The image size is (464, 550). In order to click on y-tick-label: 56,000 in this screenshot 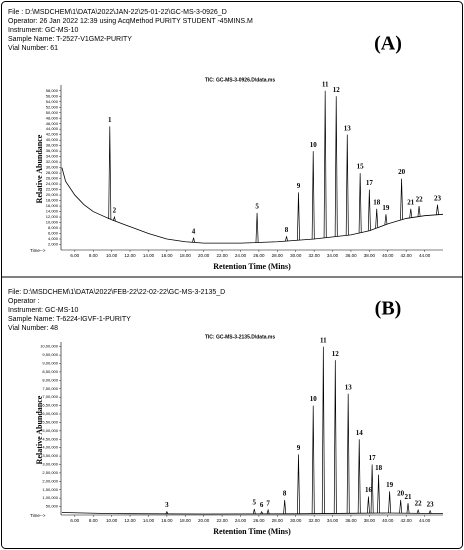, I will do `click(52, 95)`.